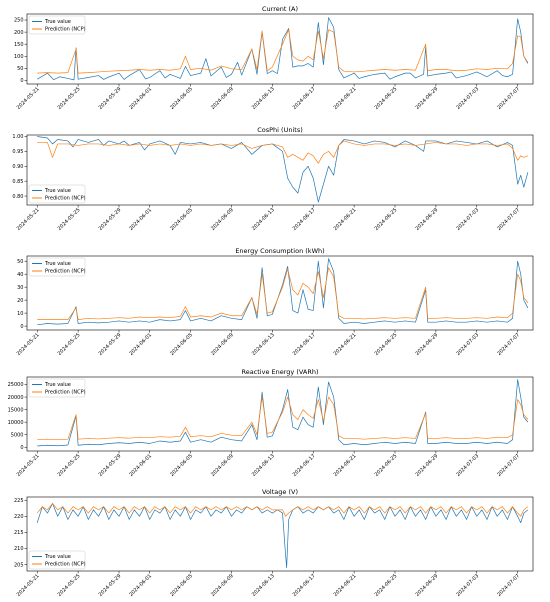 This screenshot has width=550, height=602. Describe the element at coordinates (140, 344) in the screenshot. I see `x-tick-label: 2024-06-01` at that location.